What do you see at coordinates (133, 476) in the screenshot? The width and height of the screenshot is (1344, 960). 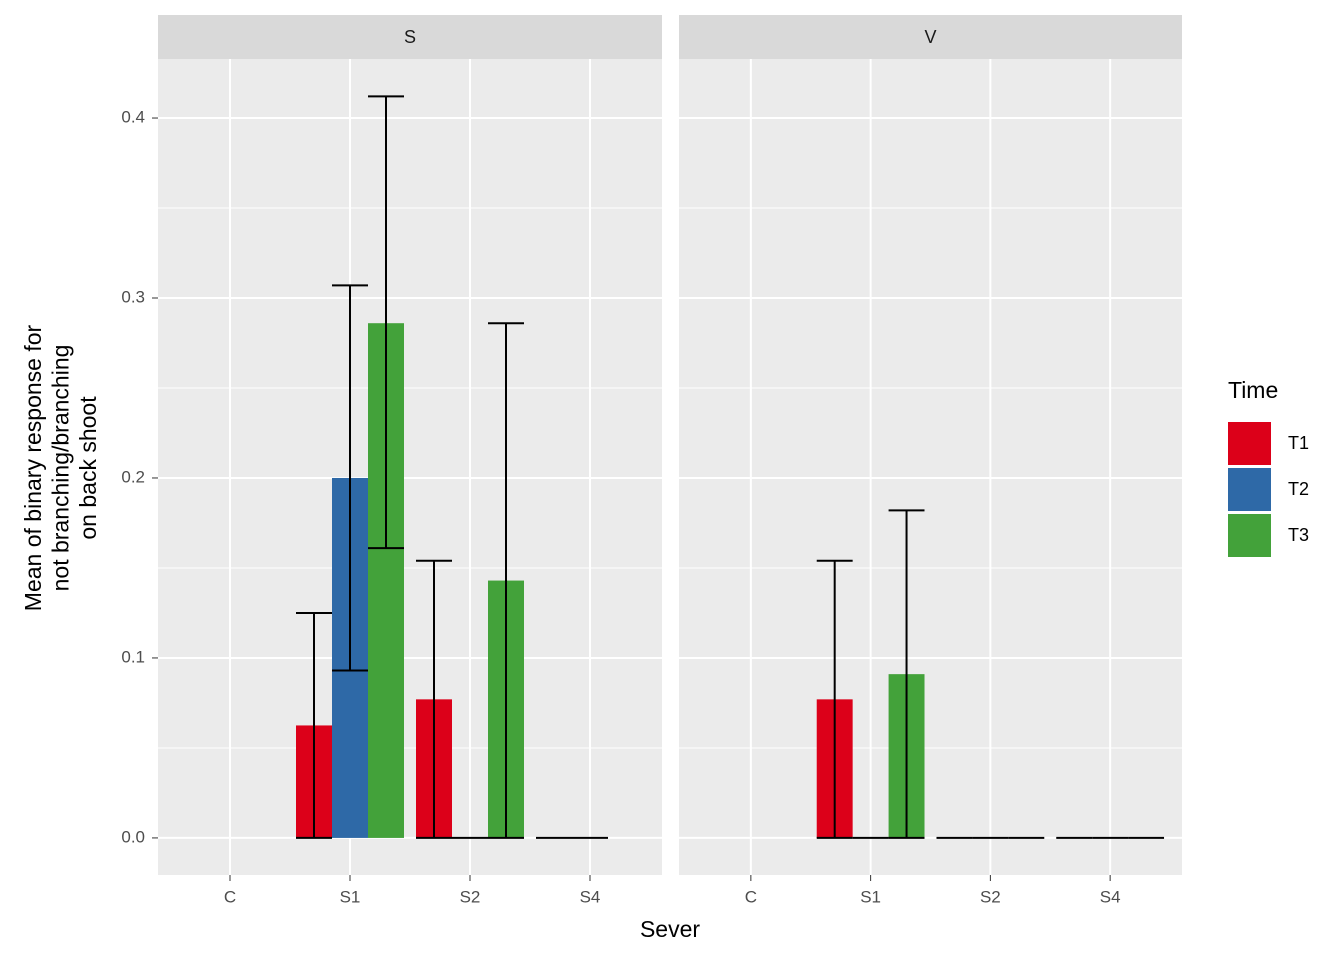 I see `y-tick-label: 0.2` at bounding box center [133, 476].